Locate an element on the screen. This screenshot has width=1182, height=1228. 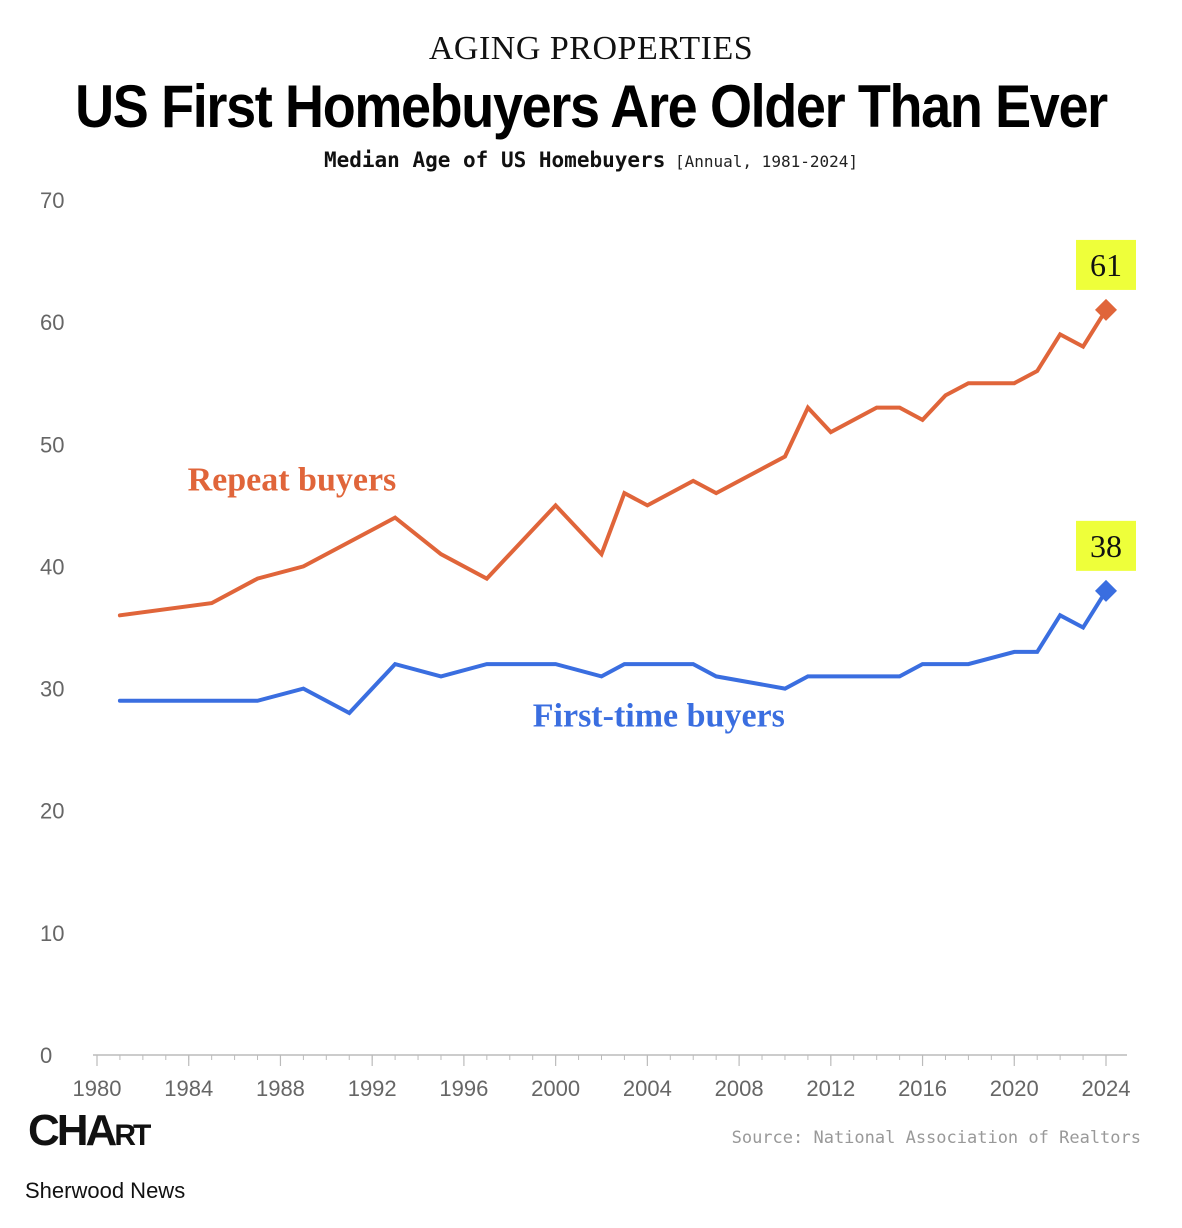
x-tick-label: 2004 is located at coordinates (647, 1088).